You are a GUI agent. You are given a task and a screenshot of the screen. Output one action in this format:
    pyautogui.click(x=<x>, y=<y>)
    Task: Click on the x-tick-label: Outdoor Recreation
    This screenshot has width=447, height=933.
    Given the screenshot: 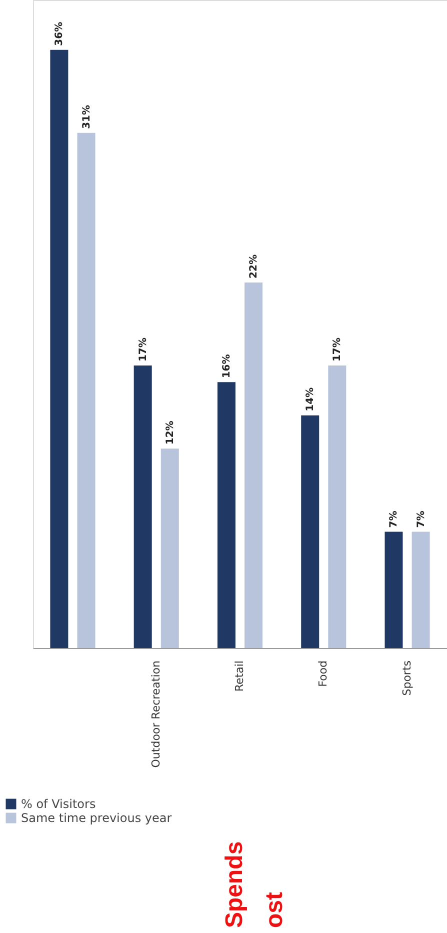 What is the action you would take?
    pyautogui.click(x=155, y=714)
    